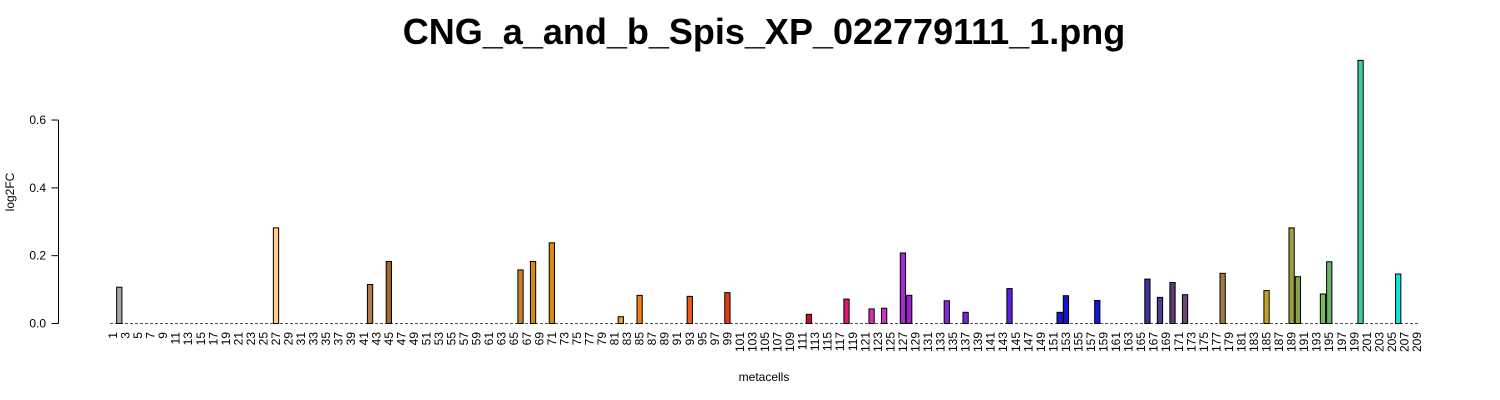 This screenshot has width=1500, height=400. What do you see at coordinates (37, 188) in the screenshot?
I see `y-tick-label: 0.4` at bounding box center [37, 188].